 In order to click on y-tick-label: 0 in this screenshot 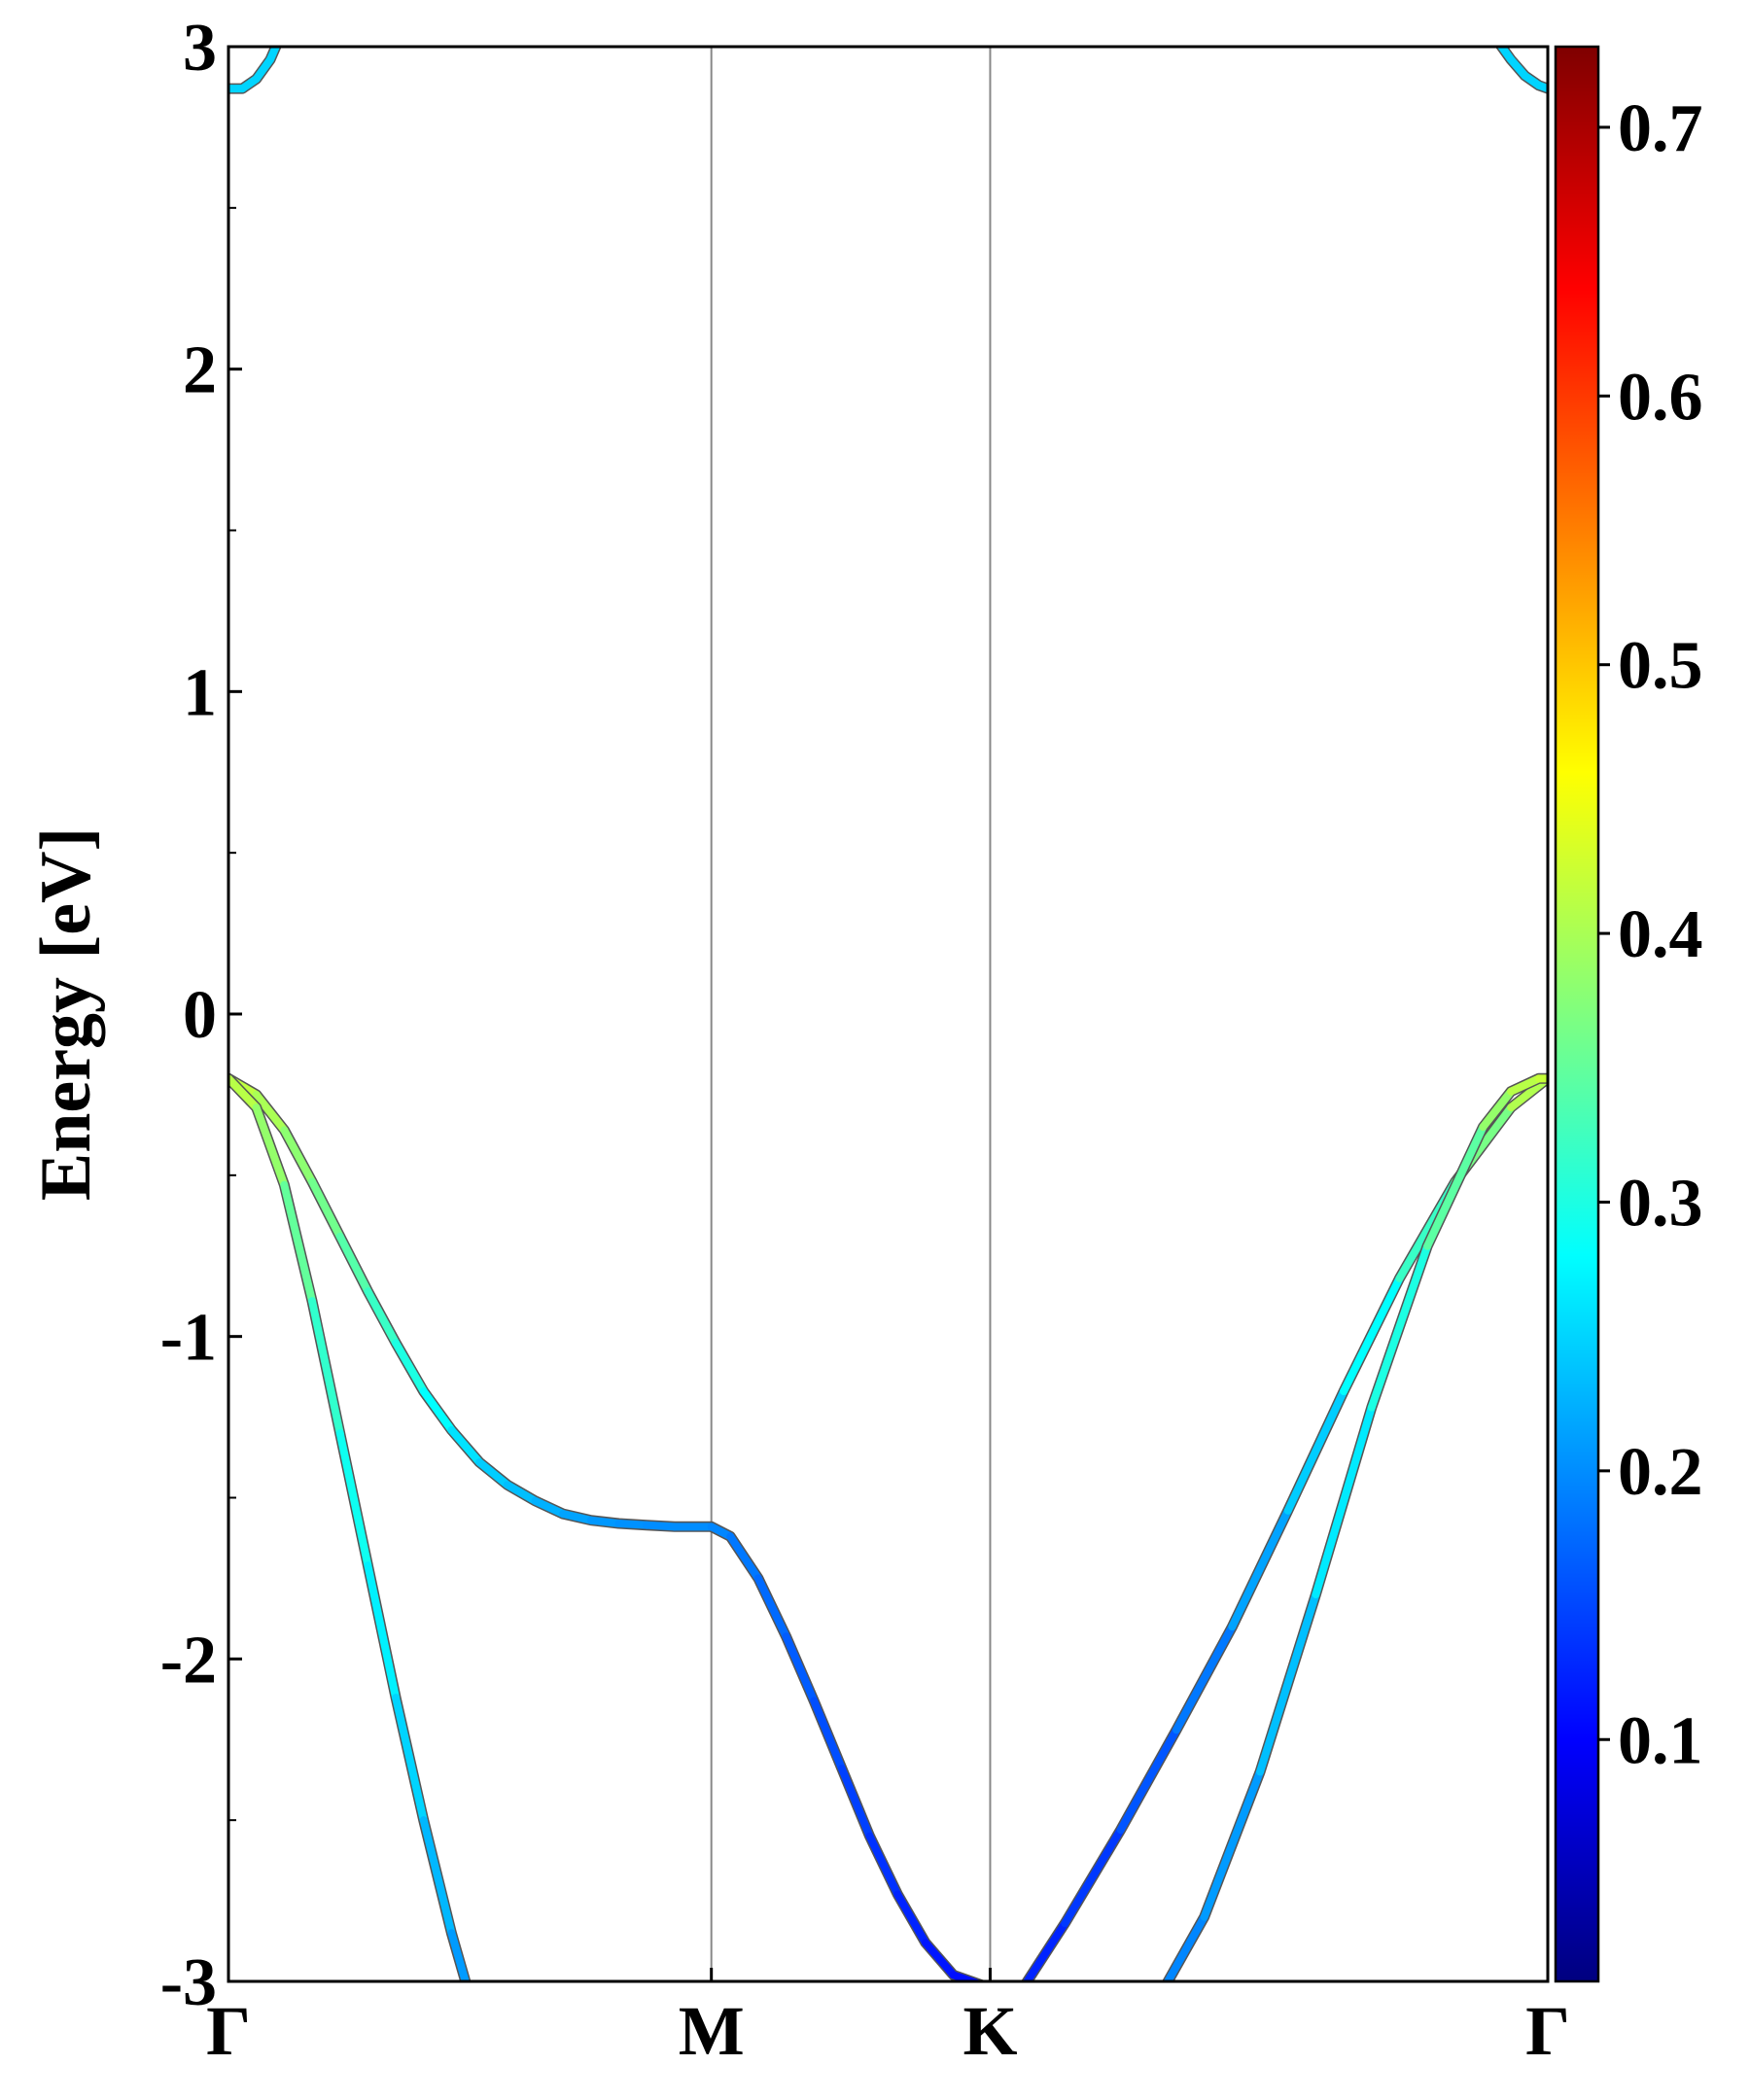, I will do `click(200, 1015)`.